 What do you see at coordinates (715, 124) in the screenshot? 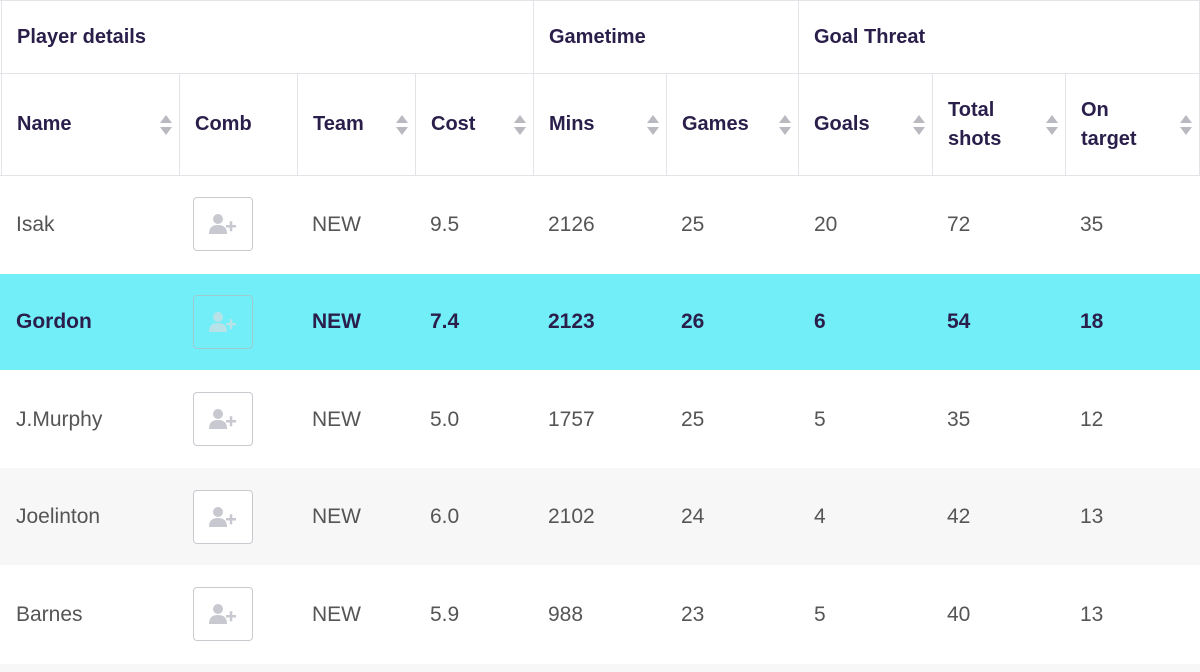
I see `column-label: Games` at bounding box center [715, 124].